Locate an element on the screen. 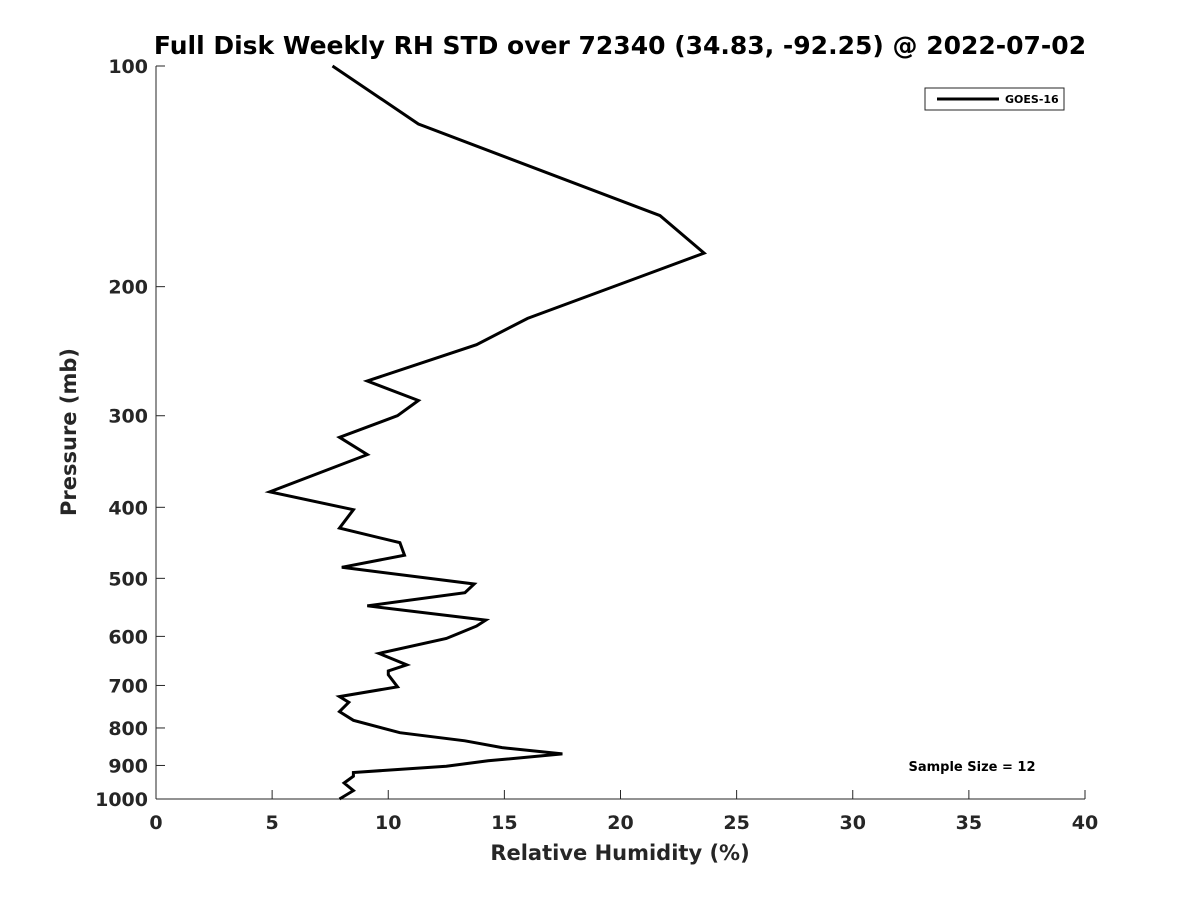 The width and height of the screenshot is (1200, 900). x-tick-label: 35 is located at coordinates (969, 823).